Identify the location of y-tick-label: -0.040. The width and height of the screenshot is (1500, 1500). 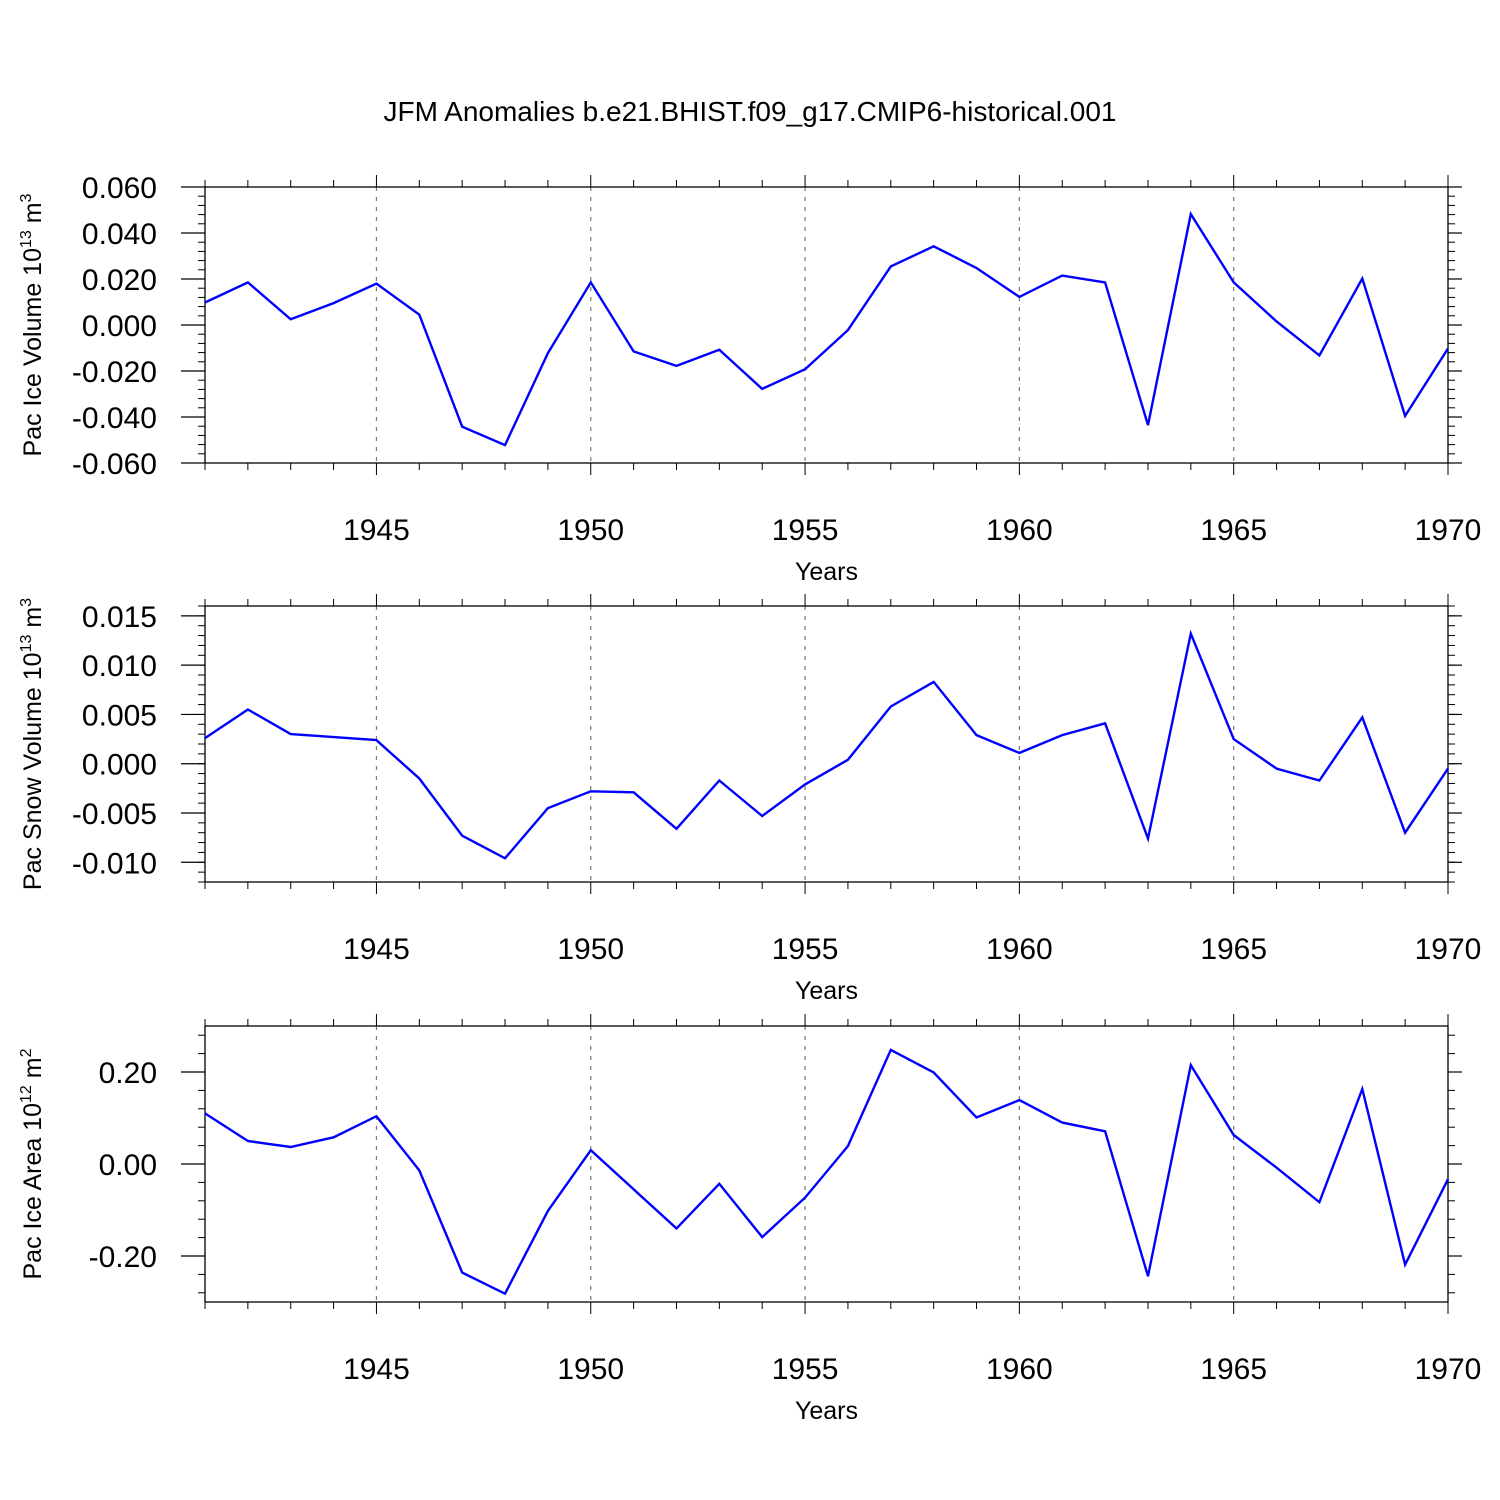
(114, 418).